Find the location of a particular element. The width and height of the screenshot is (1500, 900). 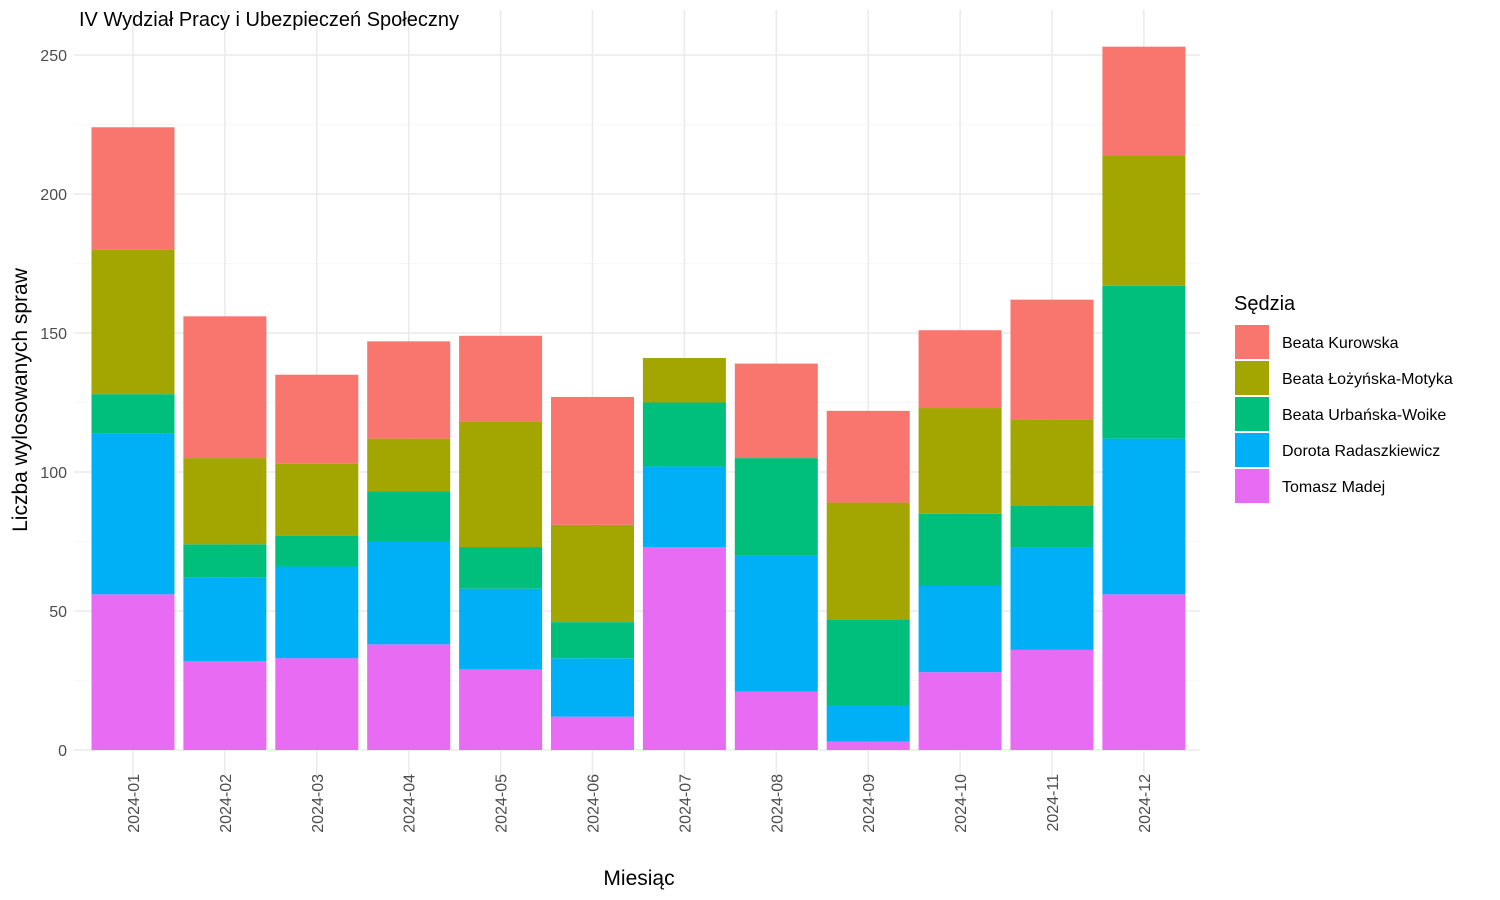

x-tick-label: 2024-10 is located at coordinates (961, 803).